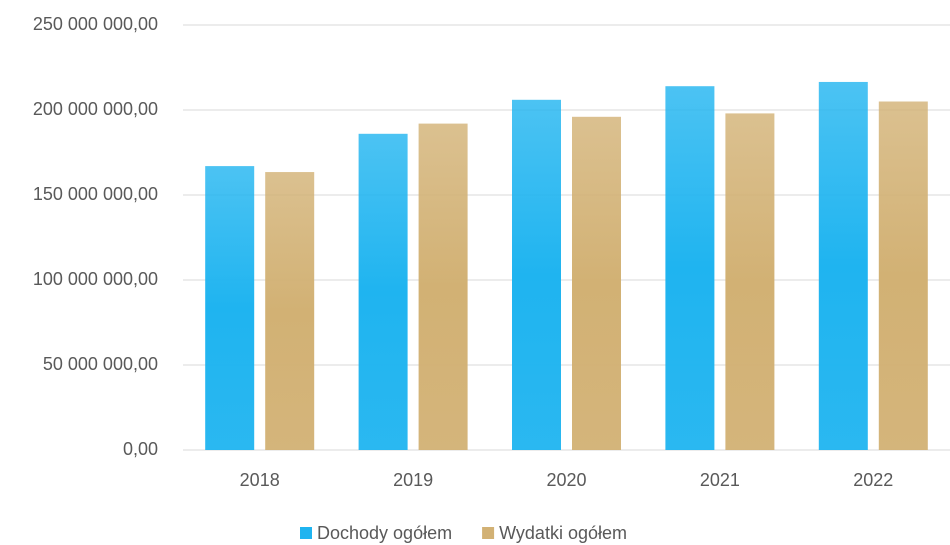 The width and height of the screenshot is (950, 545). I want to click on x-tick-label: 2022, so click(873, 480).